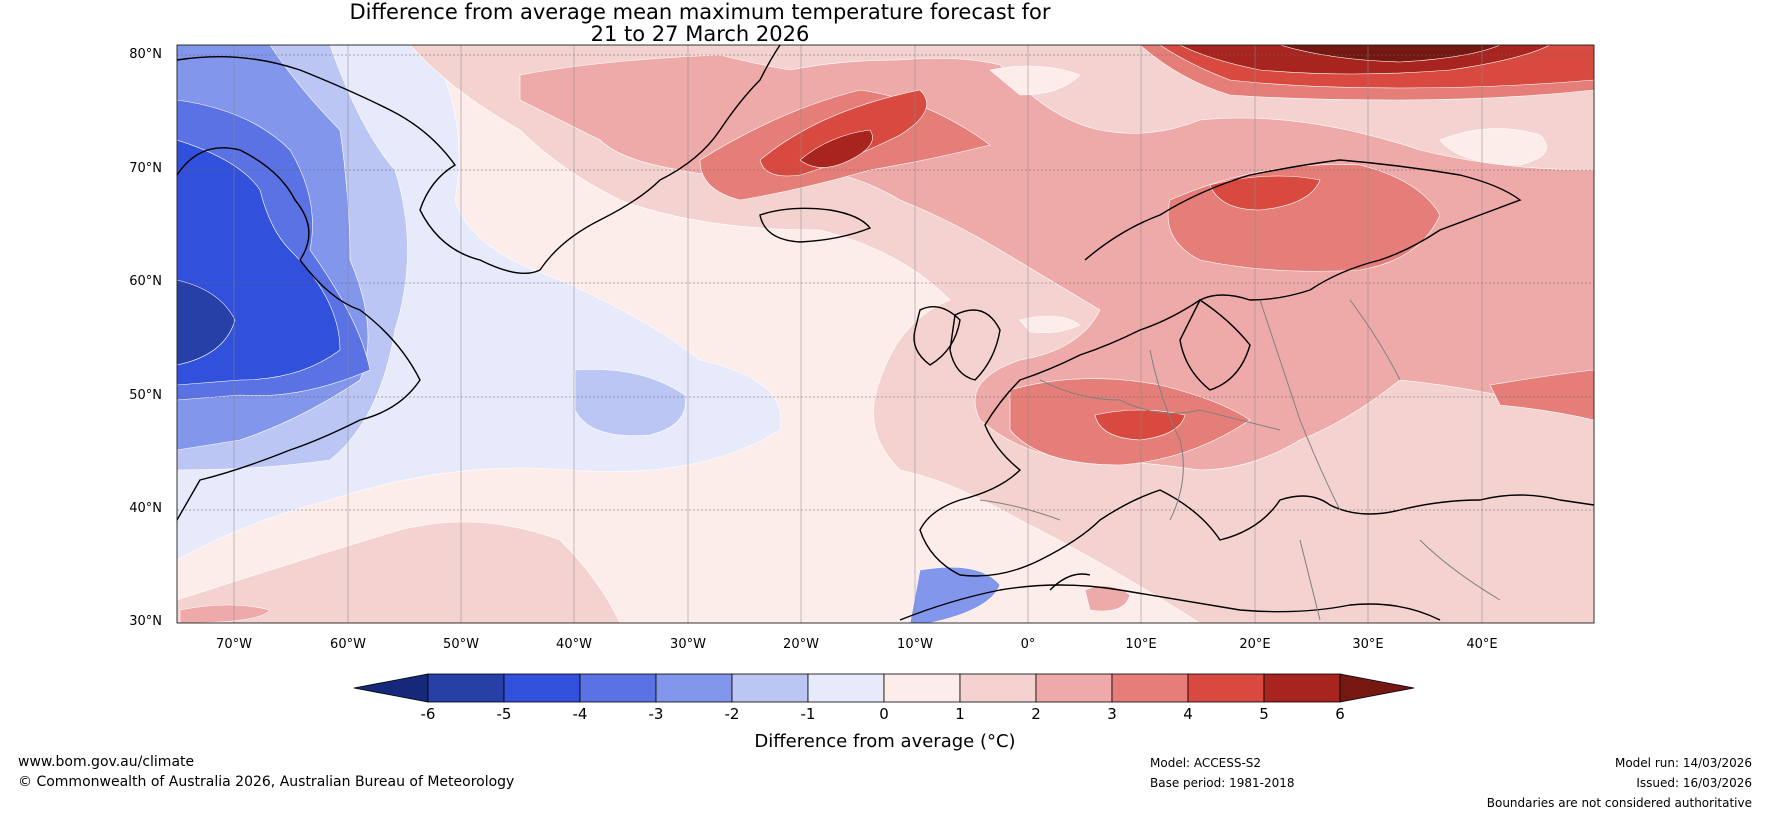 The height and width of the screenshot is (816, 1770). What do you see at coordinates (915, 644) in the screenshot?
I see `lon-label: 10°W` at bounding box center [915, 644].